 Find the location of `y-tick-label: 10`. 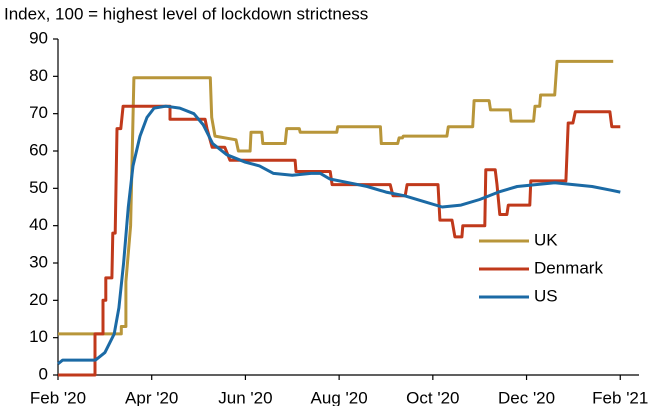

y-tick-label: 10 is located at coordinates (38, 336).